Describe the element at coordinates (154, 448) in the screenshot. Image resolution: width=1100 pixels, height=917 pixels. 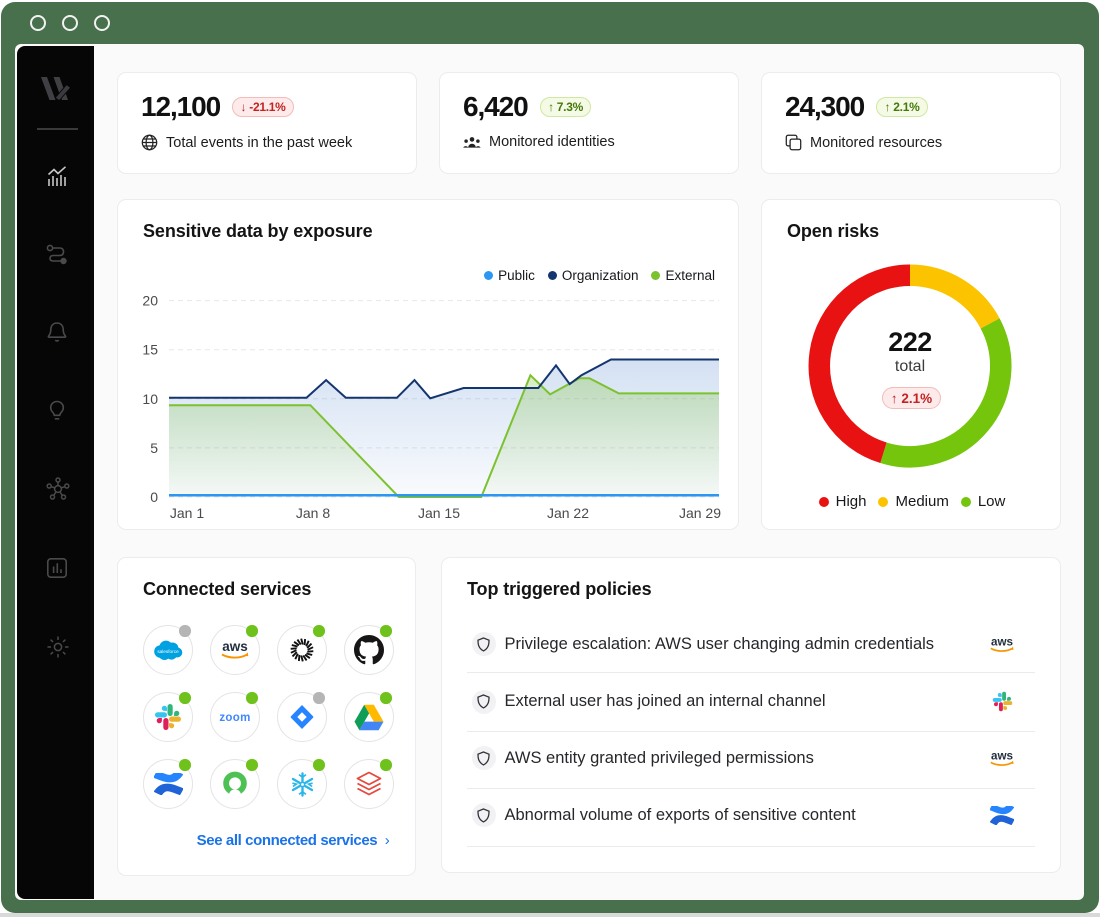
I see `svg-text: 5` at that location.